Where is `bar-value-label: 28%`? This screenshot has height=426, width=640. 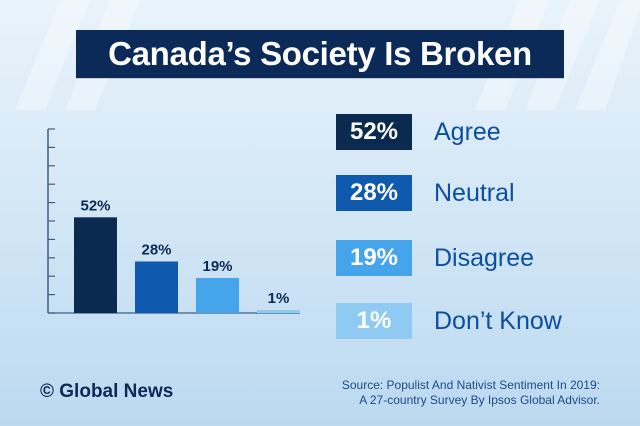
bar-value-label: 28% is located at coordinates (156, 249).